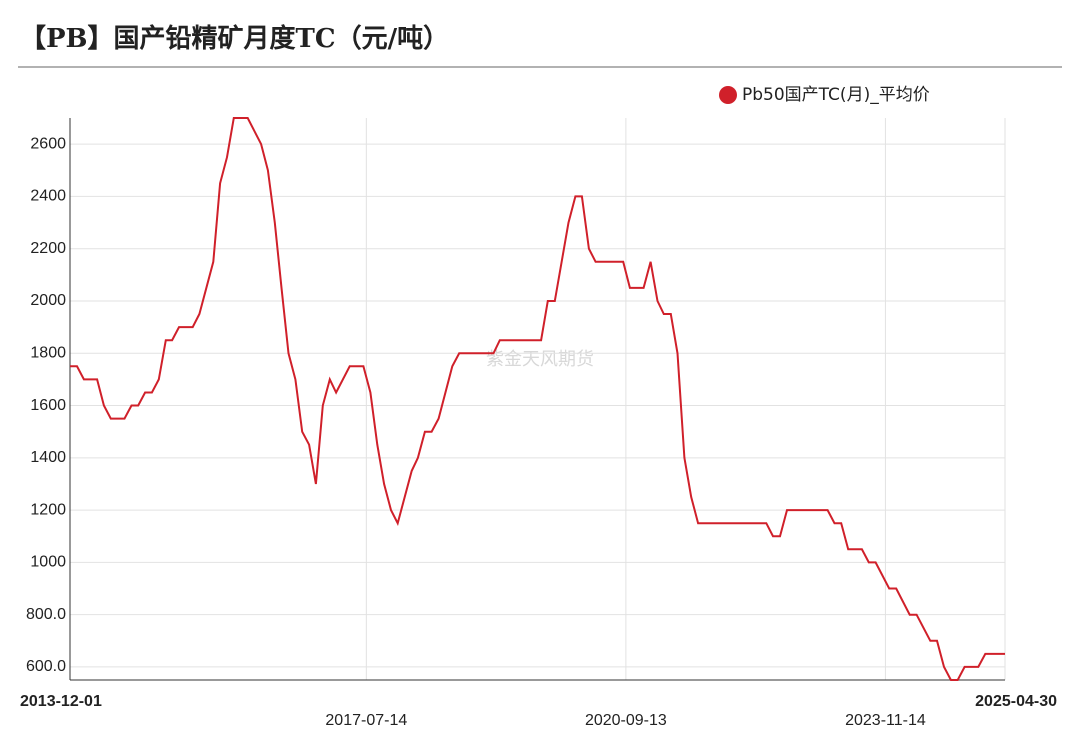  What do you see at coordinates (836, 95) in the screenshot?
I see `legend-label: Pb50国产TC(月)_平均价` at bounding box center [836, 95].